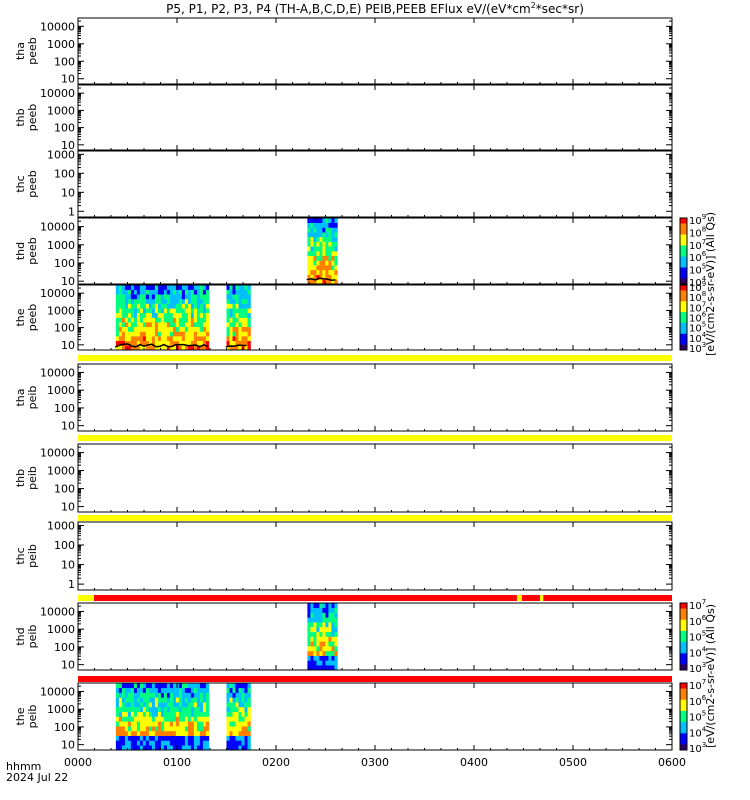 This screenshot has width=750, height=800. Describe the element at coordinates (20, 117) in the screenshot. I see `ylabel-probe: thb` at that location.